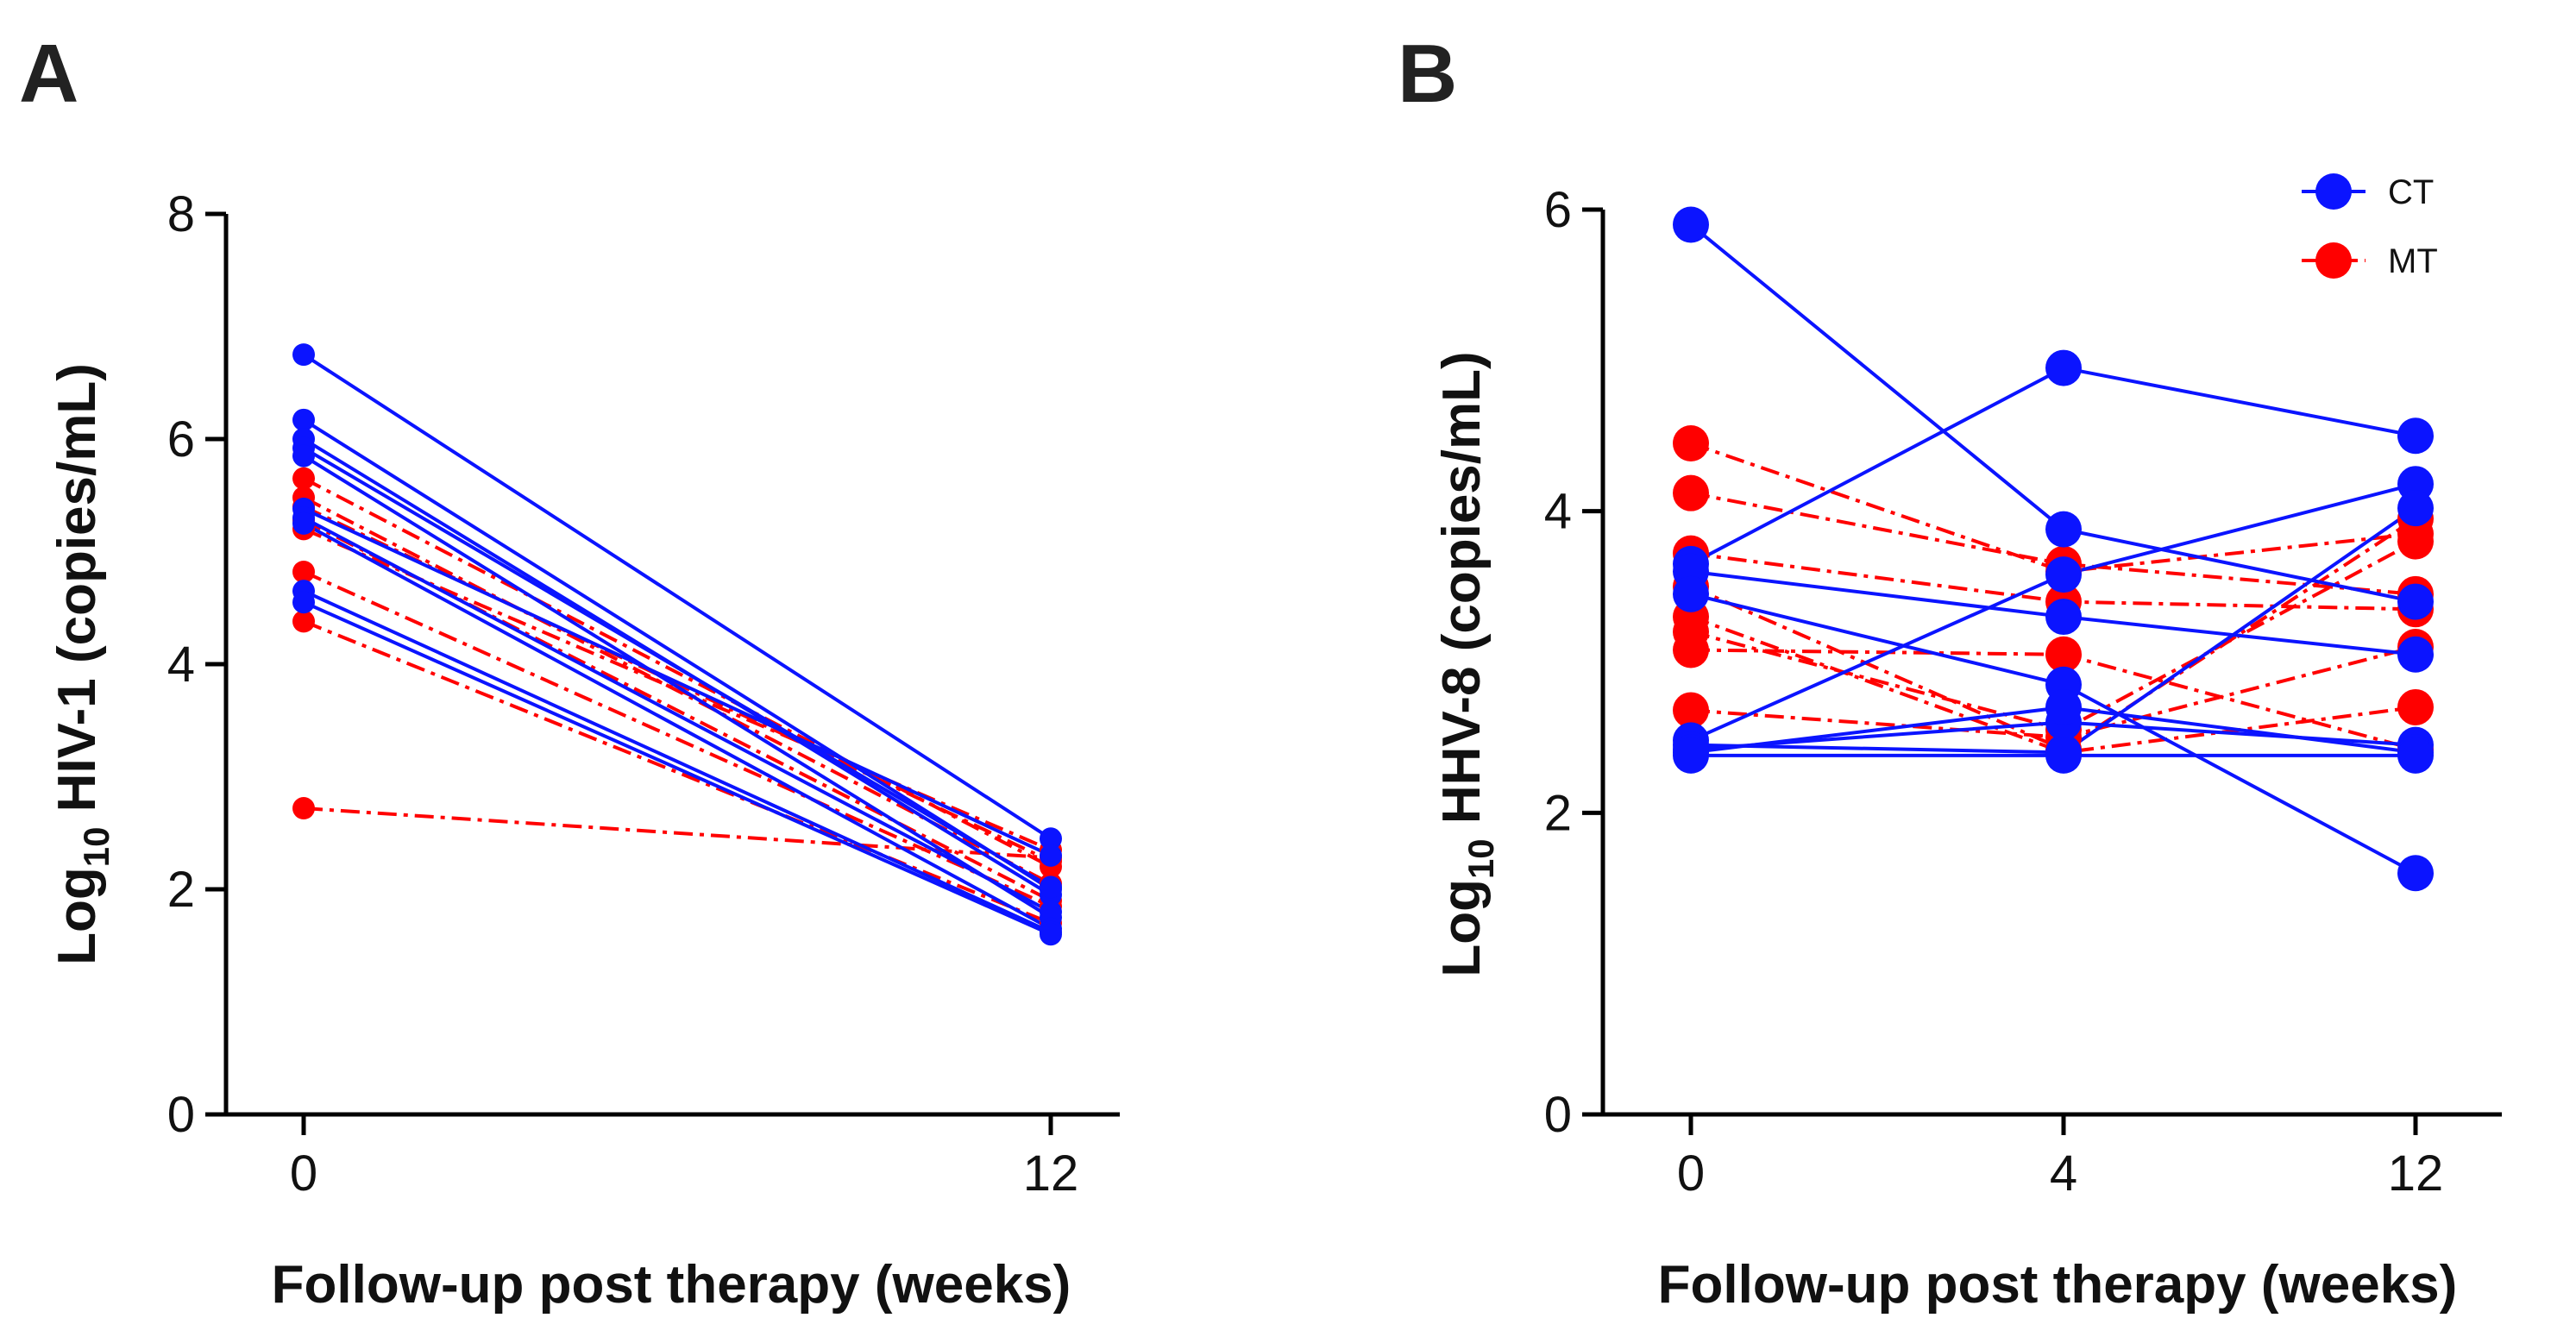  I want to click on panel-a-x-axis-title: Follow-up post therapy (weeks), so click(671, 1285).